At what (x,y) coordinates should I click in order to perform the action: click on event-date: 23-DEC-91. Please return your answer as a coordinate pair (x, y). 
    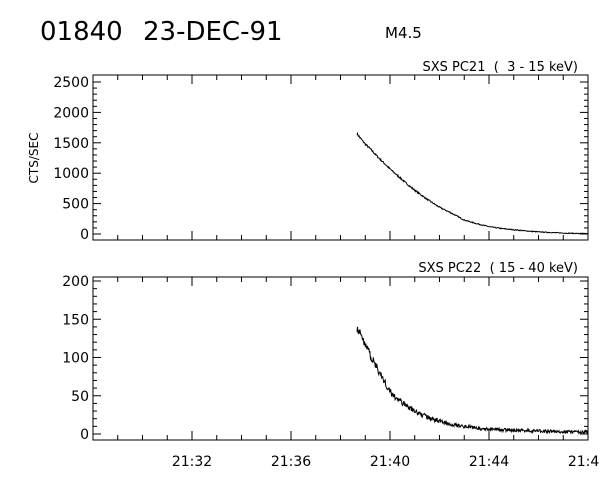
    Looking at the image, I should click on (213, 32).